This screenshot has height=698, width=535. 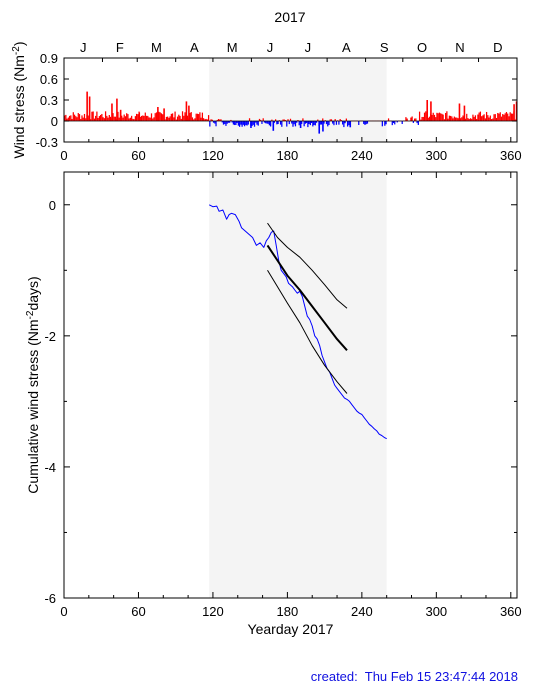 What do you see at coordinates (49, 58) in the screenshot?
I see `top-y-tick-label: 0.9` at bounding box center [49, 58].